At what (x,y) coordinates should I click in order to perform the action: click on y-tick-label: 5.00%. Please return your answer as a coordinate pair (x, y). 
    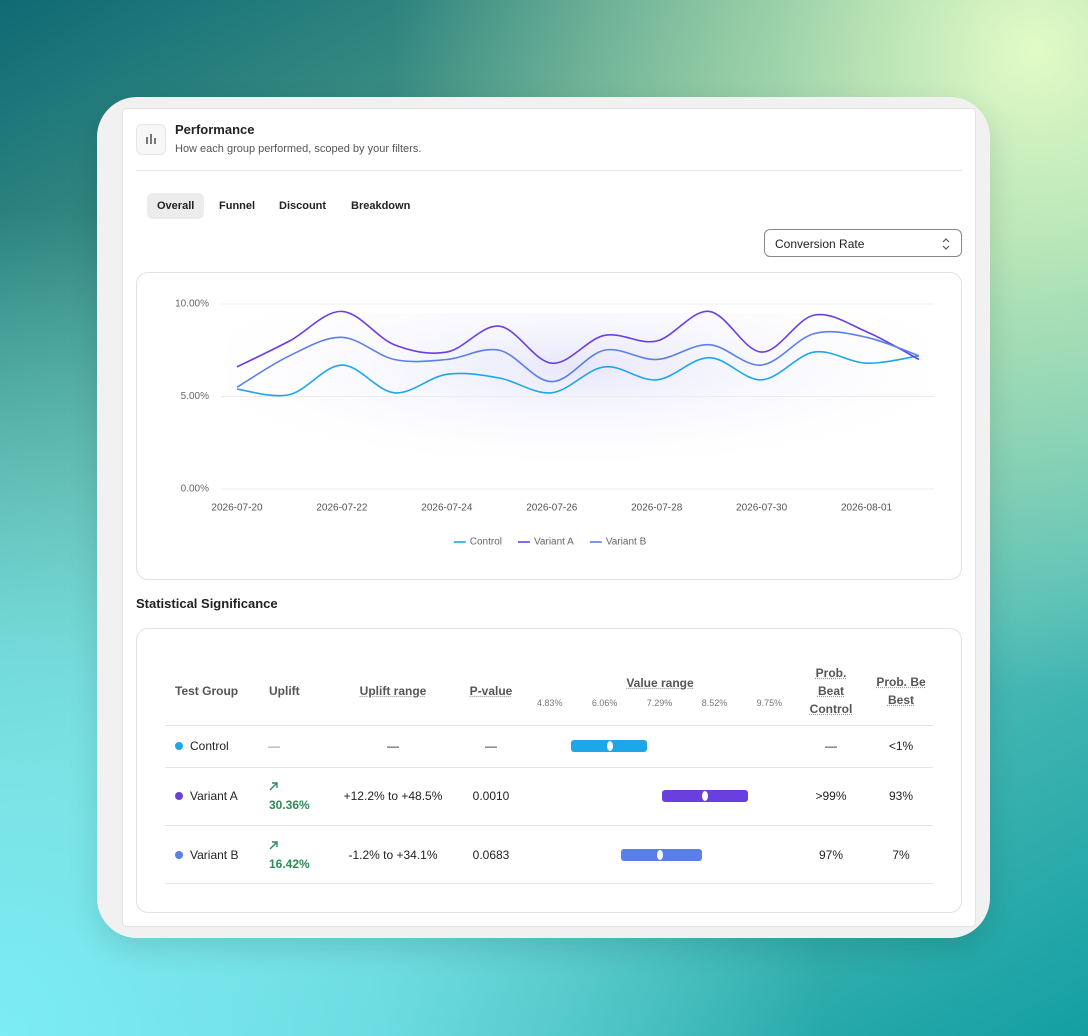
    Looking at the image, I should click on (195, 396).